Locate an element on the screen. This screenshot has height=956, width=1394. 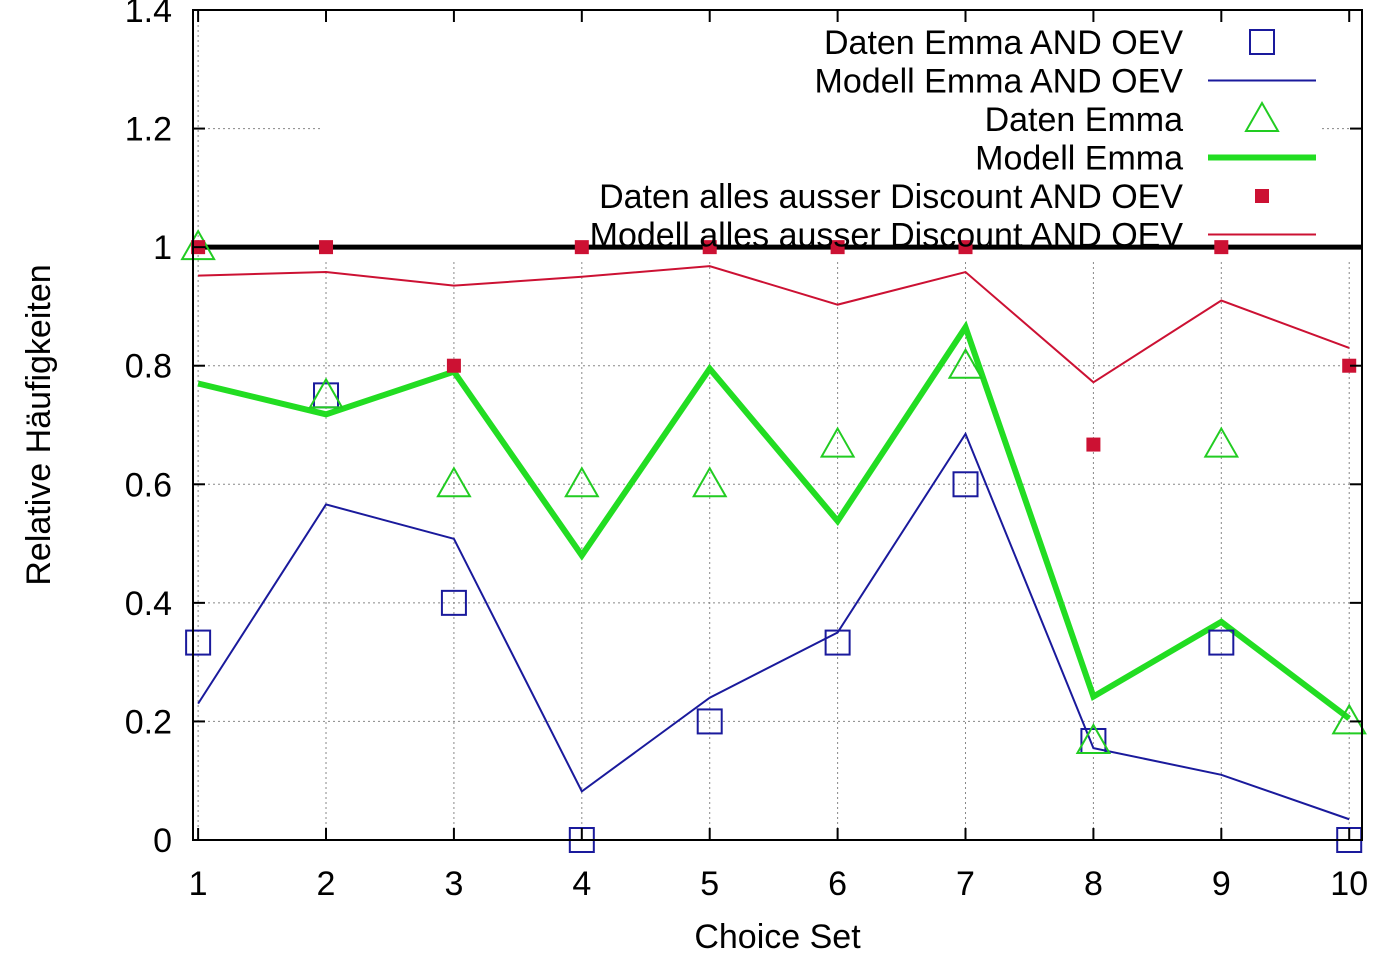
legend-label: Daten Emma is located at coordinates (1084, 120).